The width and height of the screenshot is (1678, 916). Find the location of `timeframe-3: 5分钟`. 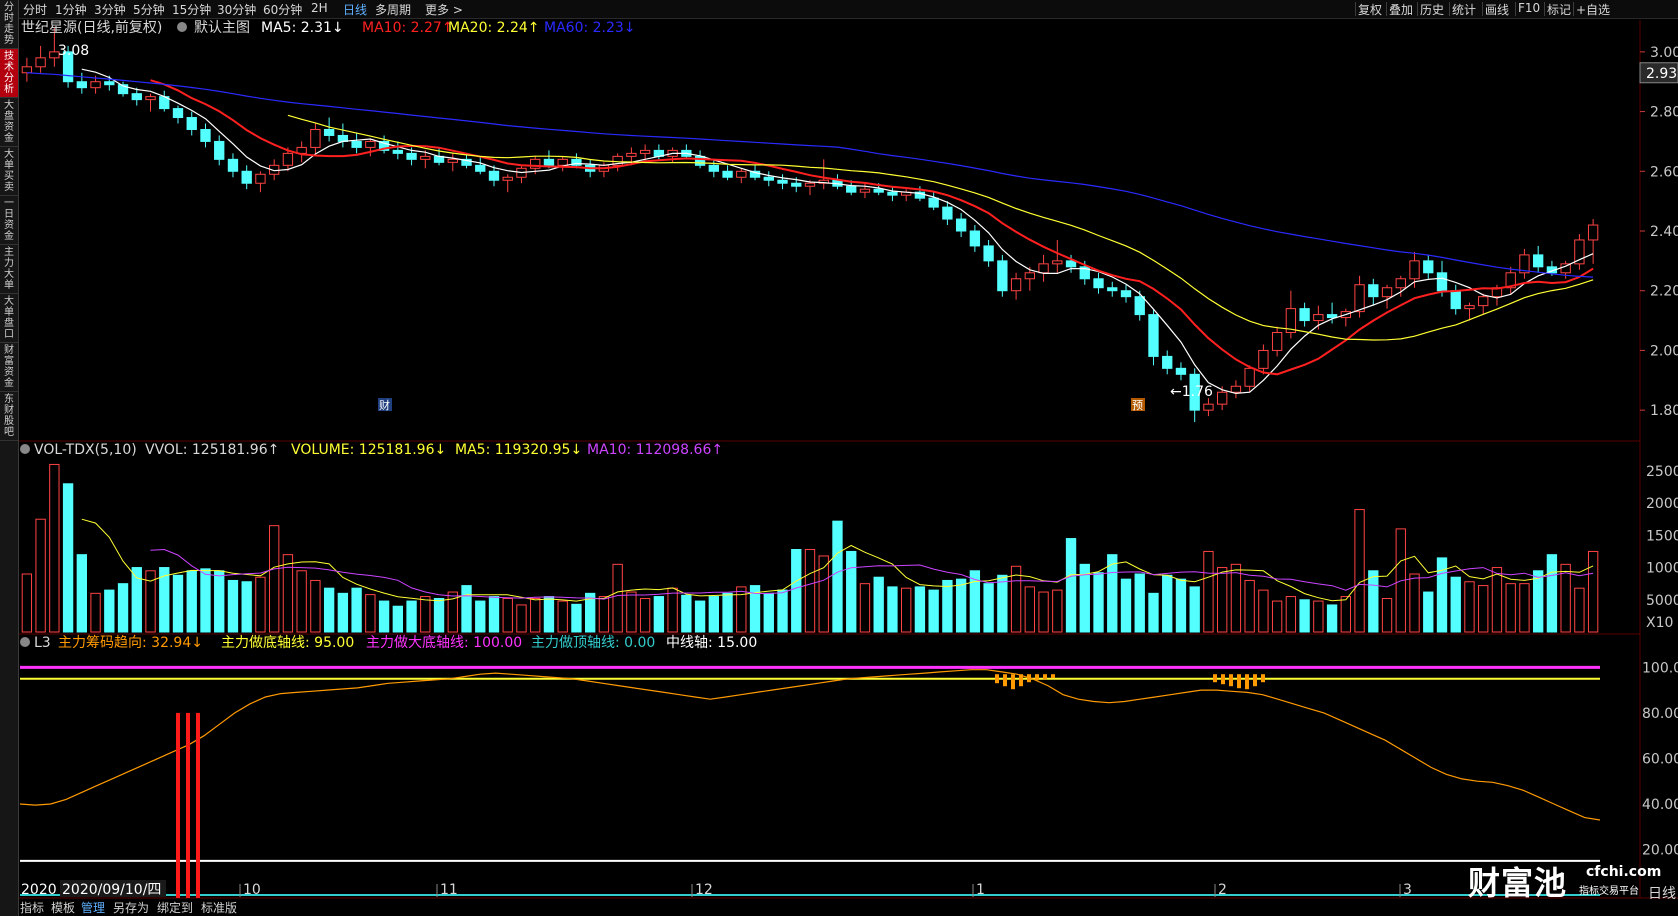

timeframe-3: 5分钟 is located at coordinates (149, 10).